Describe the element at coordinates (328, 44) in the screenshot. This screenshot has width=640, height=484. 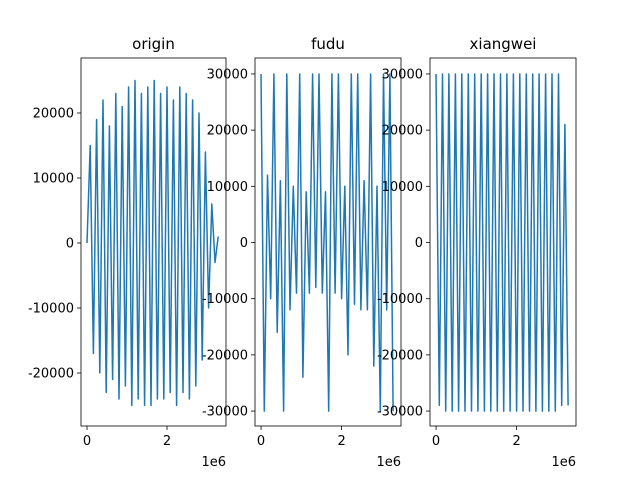
I see `subplot-title: fudu` at that location.